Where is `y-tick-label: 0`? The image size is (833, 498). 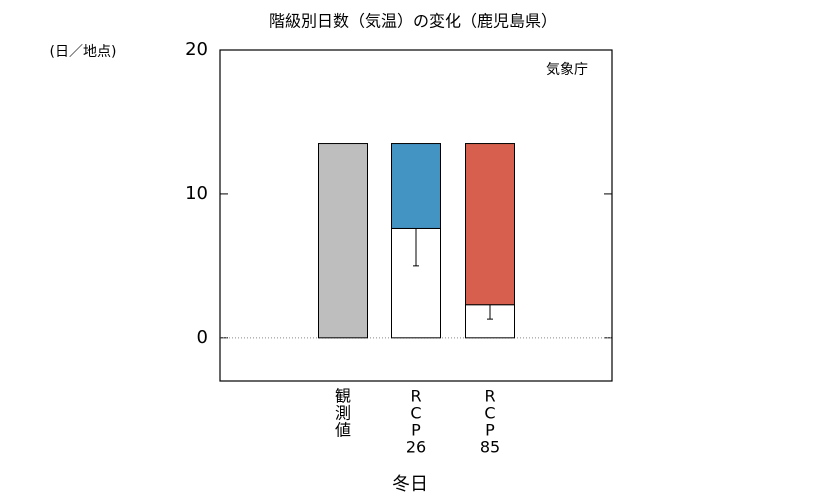 y-tick-label: 0 is located at coordinates (202, 337).